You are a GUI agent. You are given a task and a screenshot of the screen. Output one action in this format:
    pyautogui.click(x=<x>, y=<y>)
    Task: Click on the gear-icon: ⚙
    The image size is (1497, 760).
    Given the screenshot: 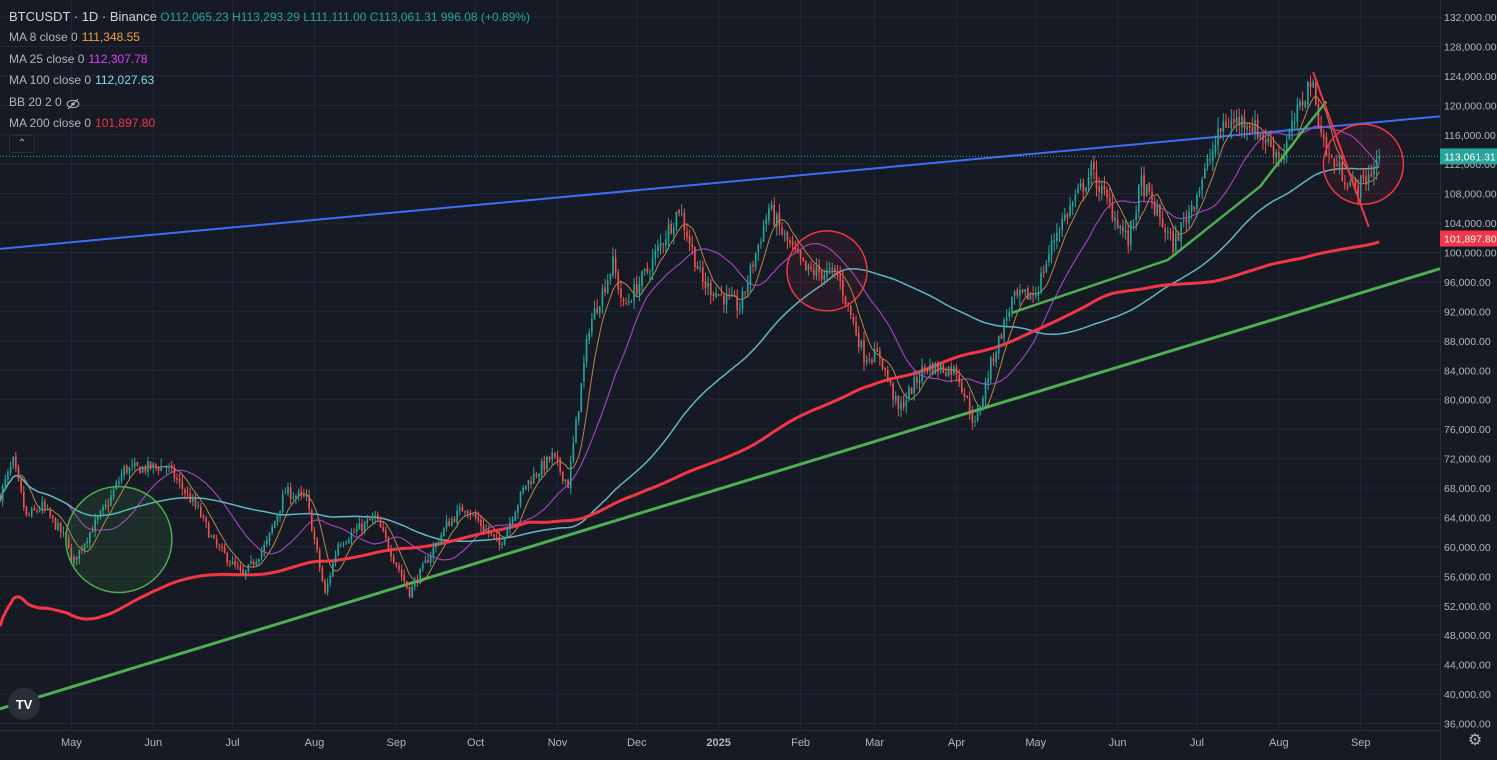 What is the action you would take?
    pyautogui.click(x=1475, y=740)
    